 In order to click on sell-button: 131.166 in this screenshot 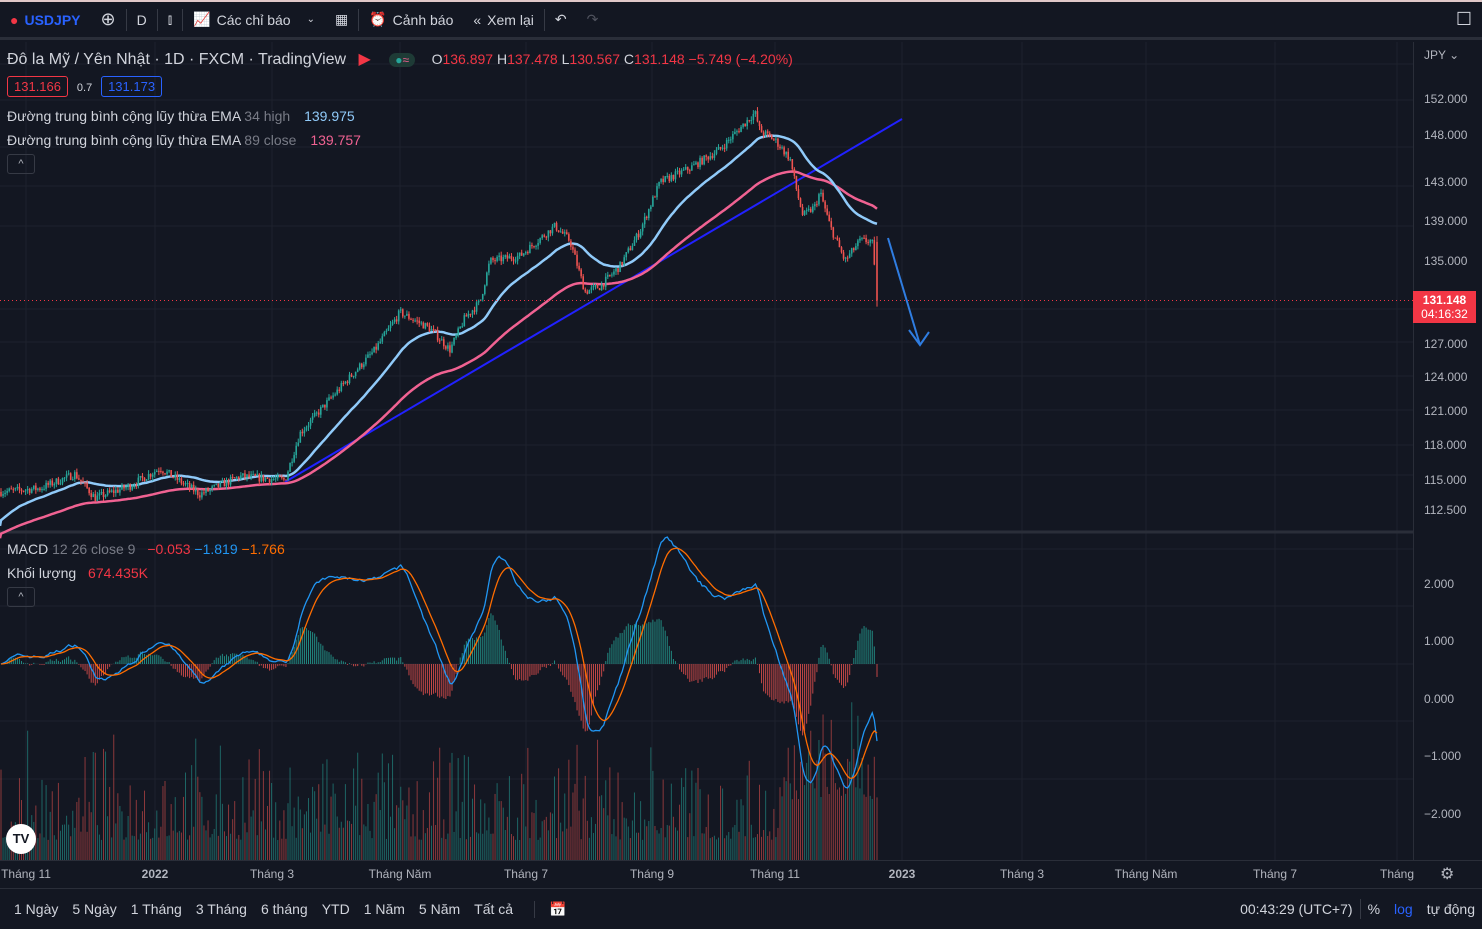, I will do `click(37, 86)`.